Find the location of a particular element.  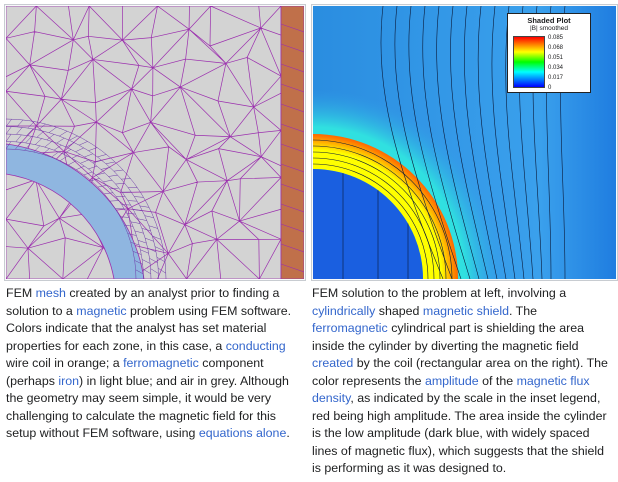

legend-ticks: 0.085 0.068 0.051 0.034 0.017 0 is located at coordinates (568, 63).